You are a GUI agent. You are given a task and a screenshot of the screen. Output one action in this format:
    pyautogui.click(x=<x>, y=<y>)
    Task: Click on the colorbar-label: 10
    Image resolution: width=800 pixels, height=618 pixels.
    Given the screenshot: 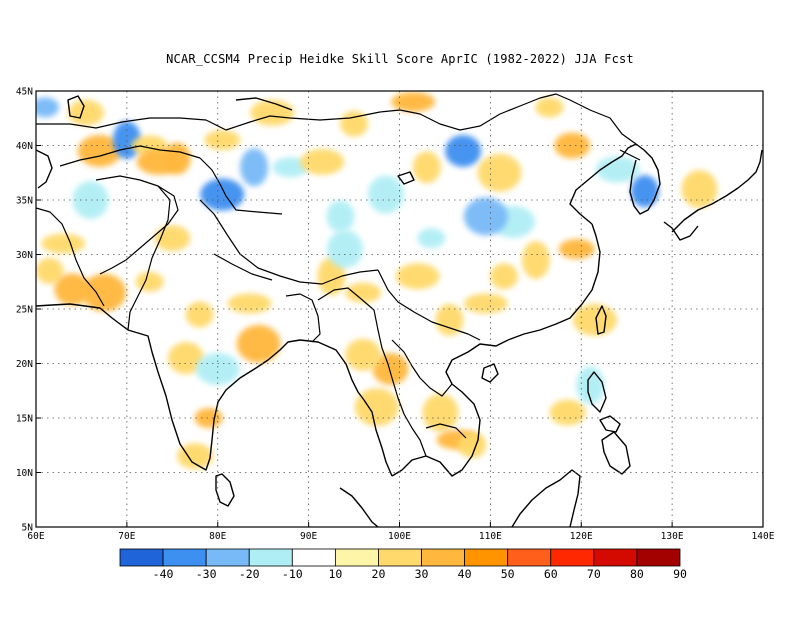 What is the action you would take?
    pyautogui.click(x=335, y=574)
    